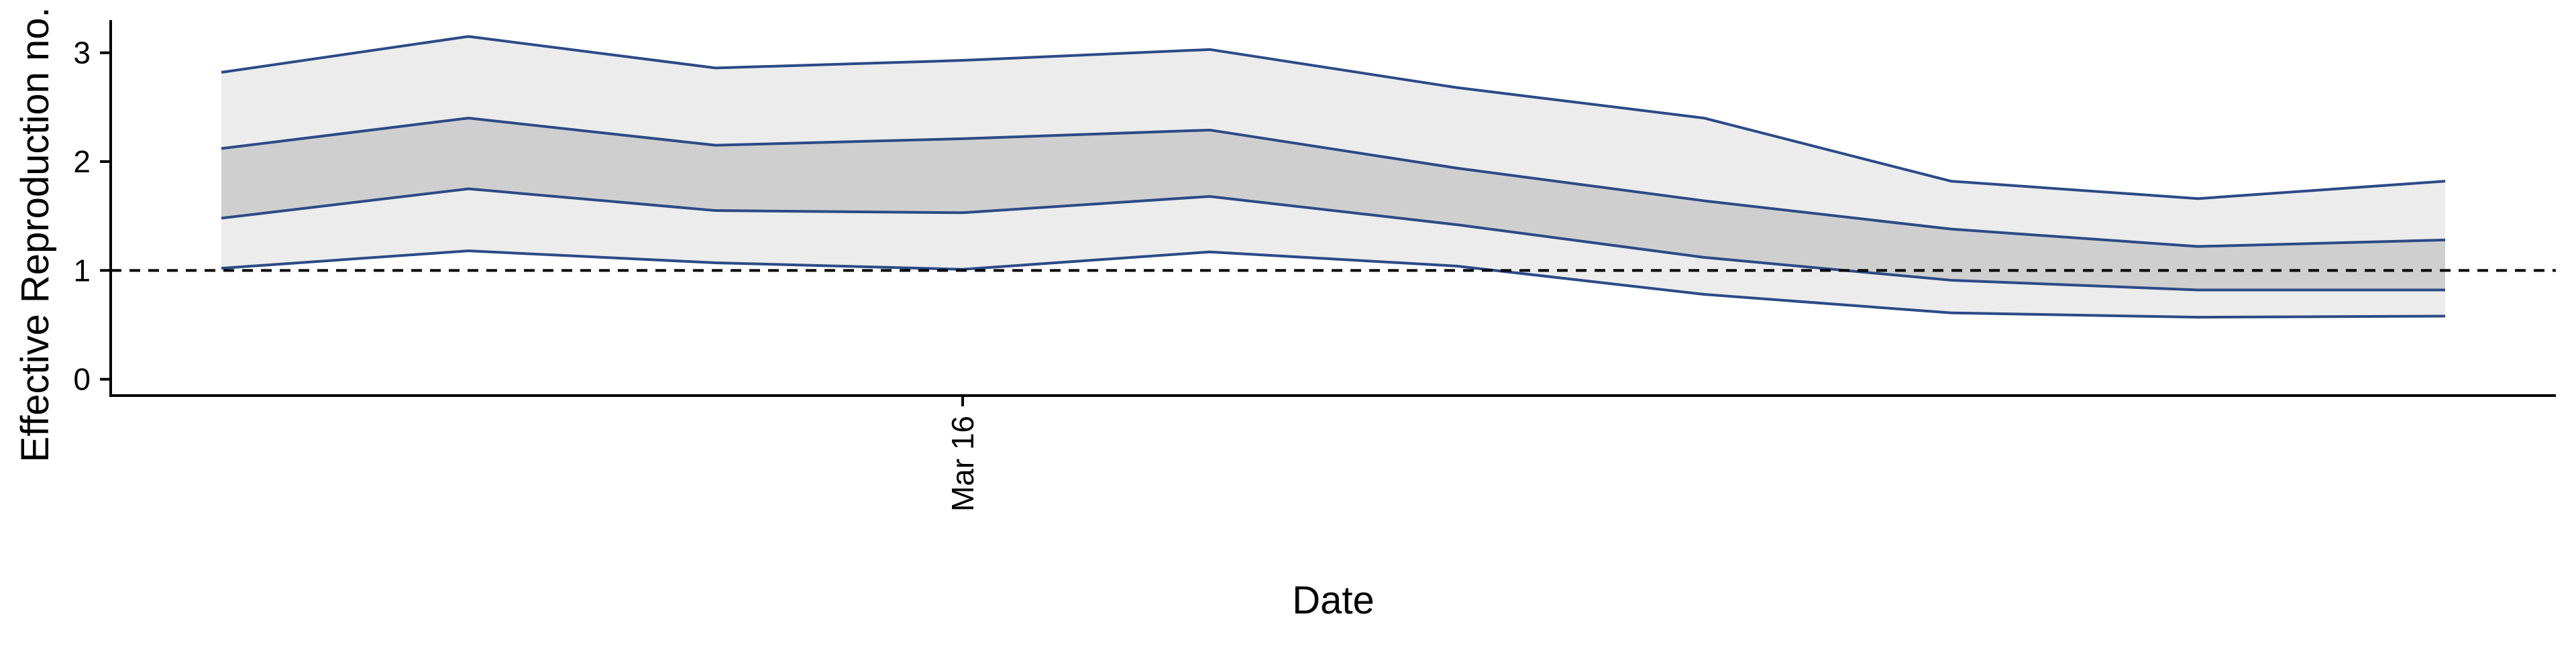 The image size is (2576, 647). What do you see at coordinates (82, 161) in the screenshot?
I see `y-tick-label: 2` at bounding box center [82, 161].